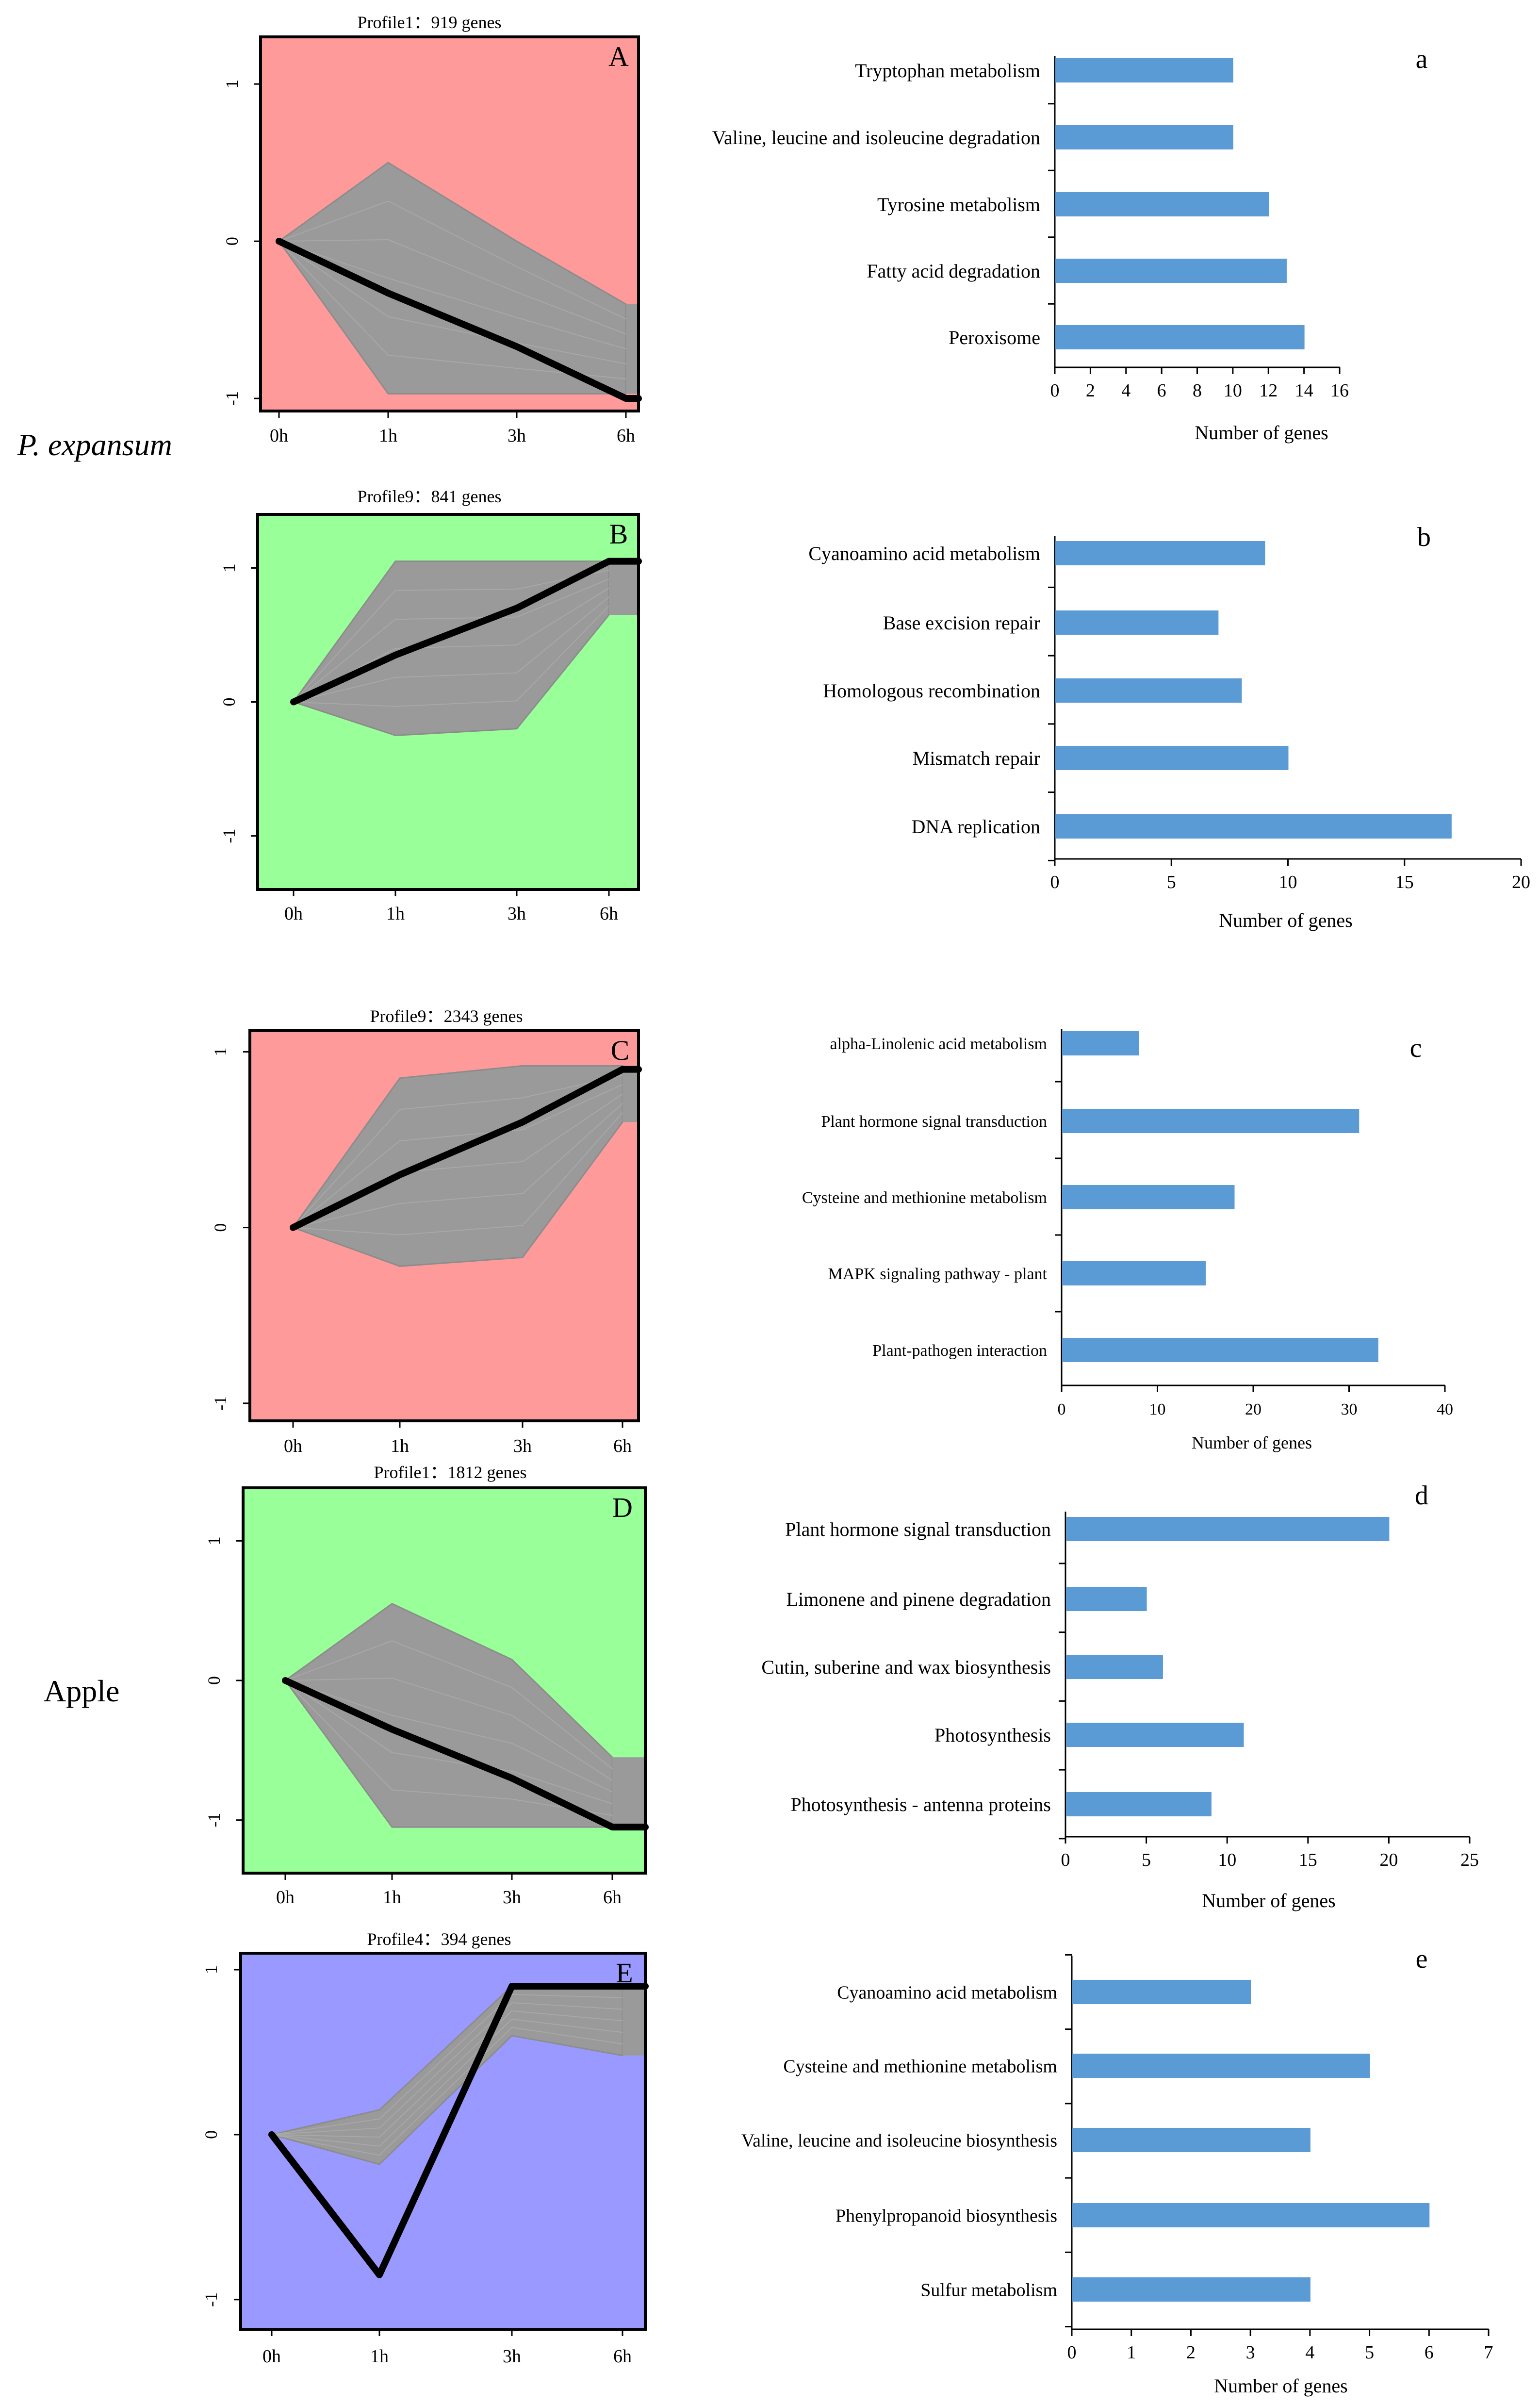  Describe the element at coordinates (430, 22) in the screenshot. I see `panel-A-title: Profile1：919 genes` at that location.